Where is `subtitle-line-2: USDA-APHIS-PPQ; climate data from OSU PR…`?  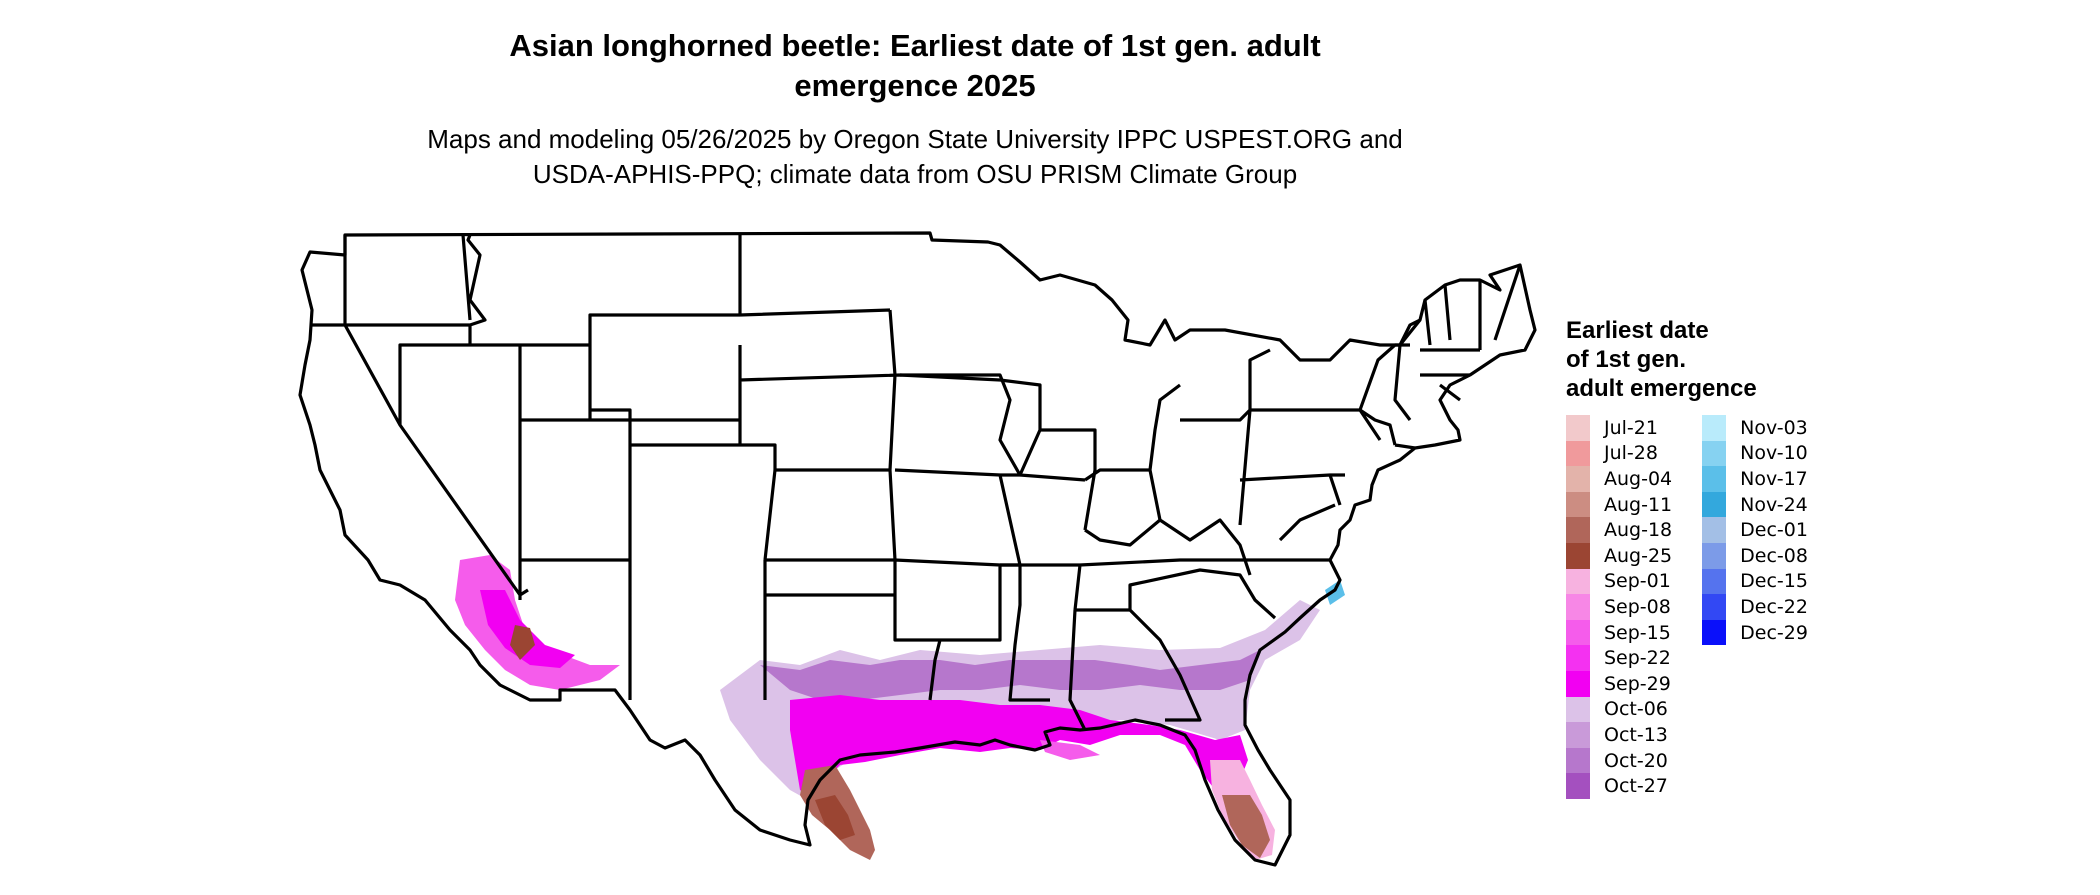 subtitle-line-2: USDA-APHIS-PPQ; climate data from OSU PR… is located at coordinates (915, 174).